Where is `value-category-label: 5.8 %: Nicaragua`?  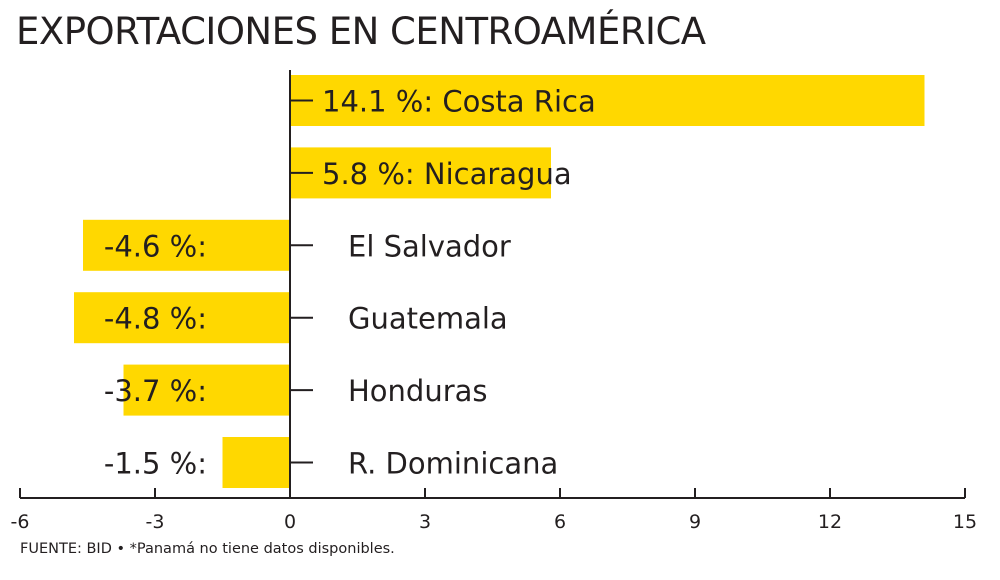 value-category-label: 5.8 %: Nicaragua is located at coordinates (447, 174).